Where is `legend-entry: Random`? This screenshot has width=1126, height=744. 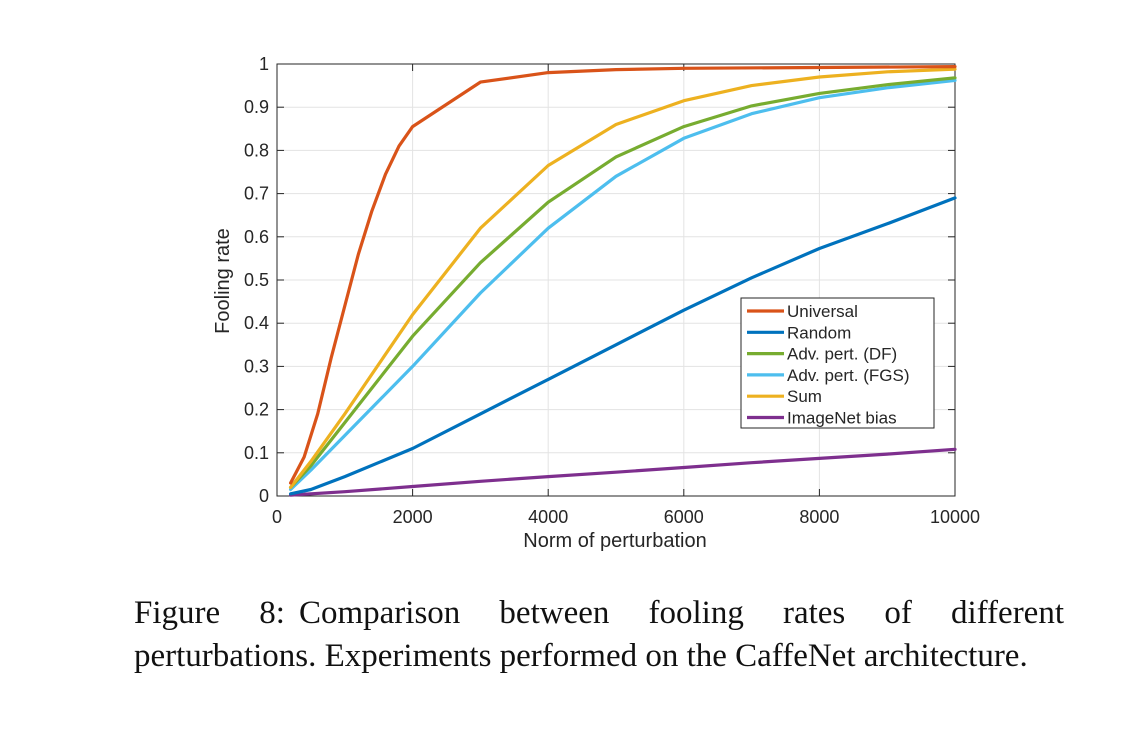 legend-entry: Random is located at coordinates (819, 332).